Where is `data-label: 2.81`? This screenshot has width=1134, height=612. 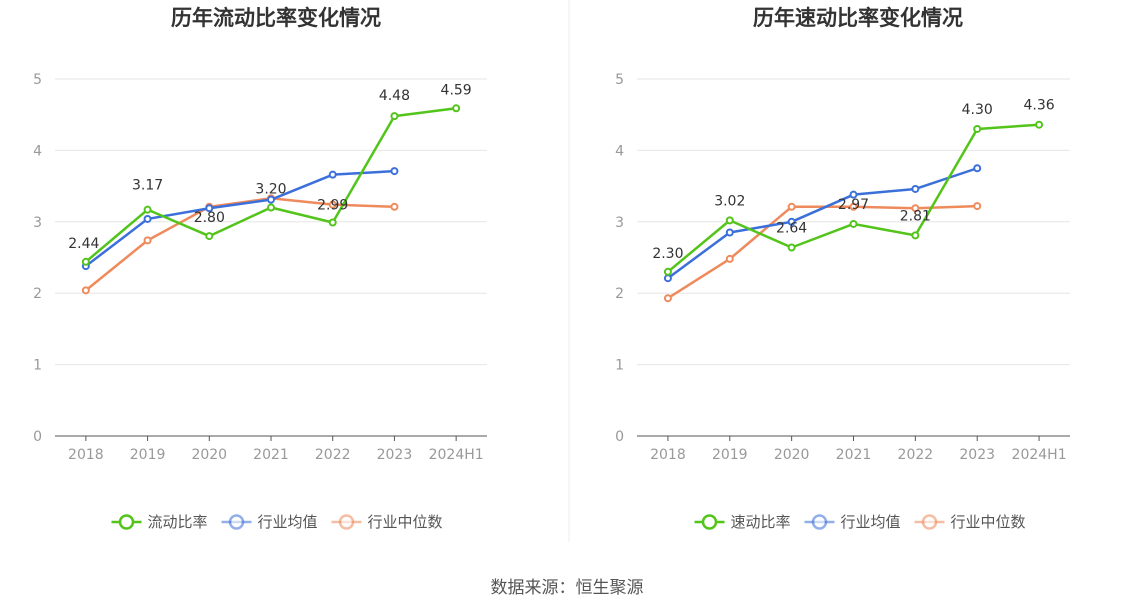
data-label: 2.81 is located at coordinates (915, 216).